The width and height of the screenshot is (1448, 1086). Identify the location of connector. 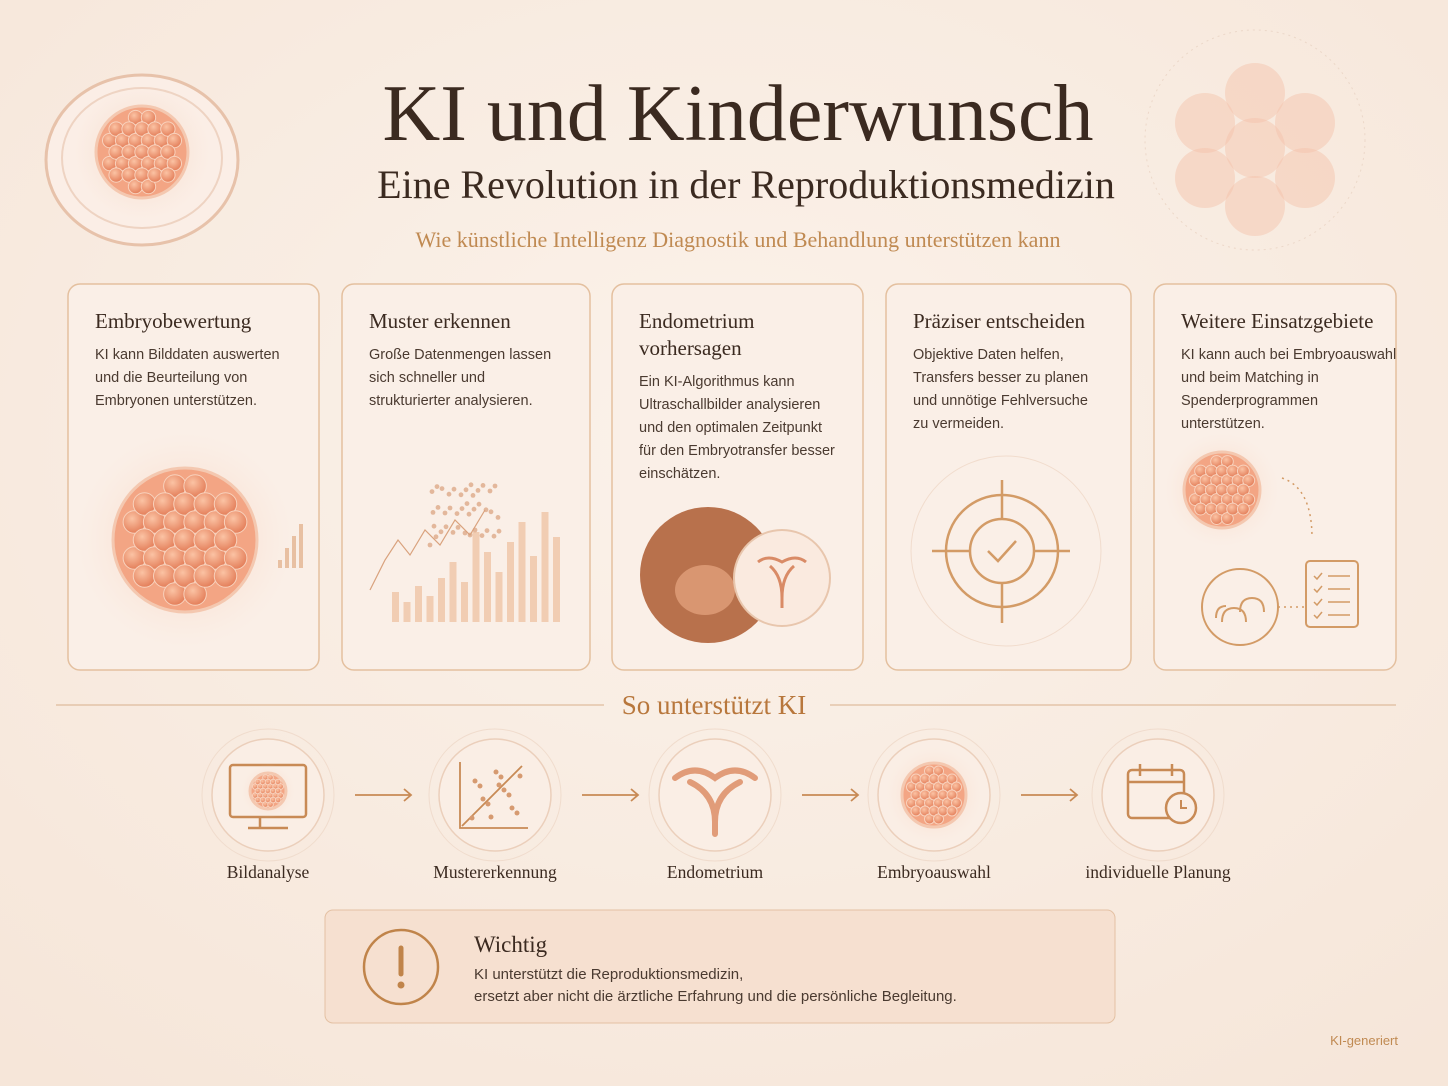
(1295, 542).